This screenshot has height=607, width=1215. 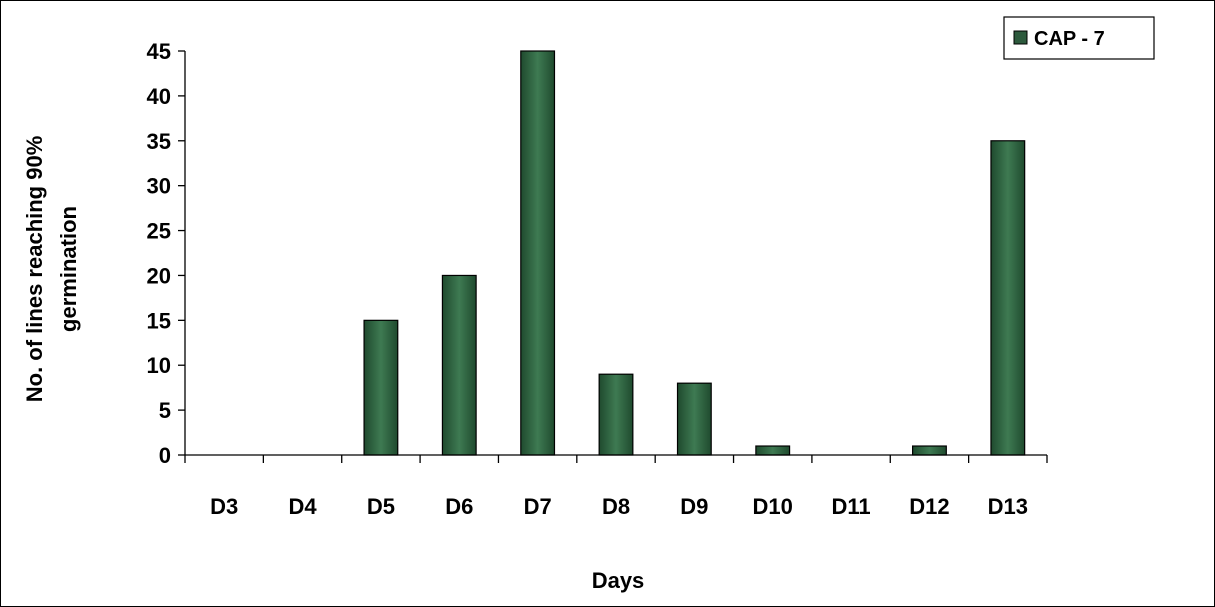 I want to click on x-tick-label: D9, so click(x=694, y=506).